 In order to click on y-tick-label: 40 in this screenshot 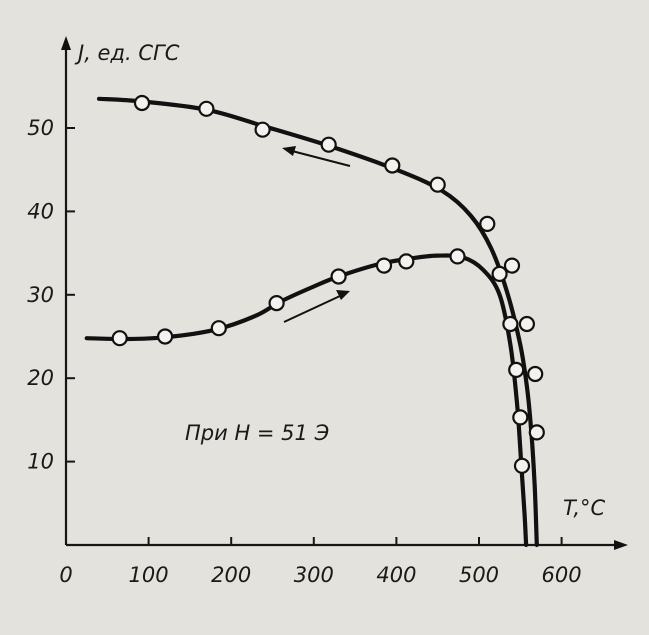, I will do `click(40, 211)`.